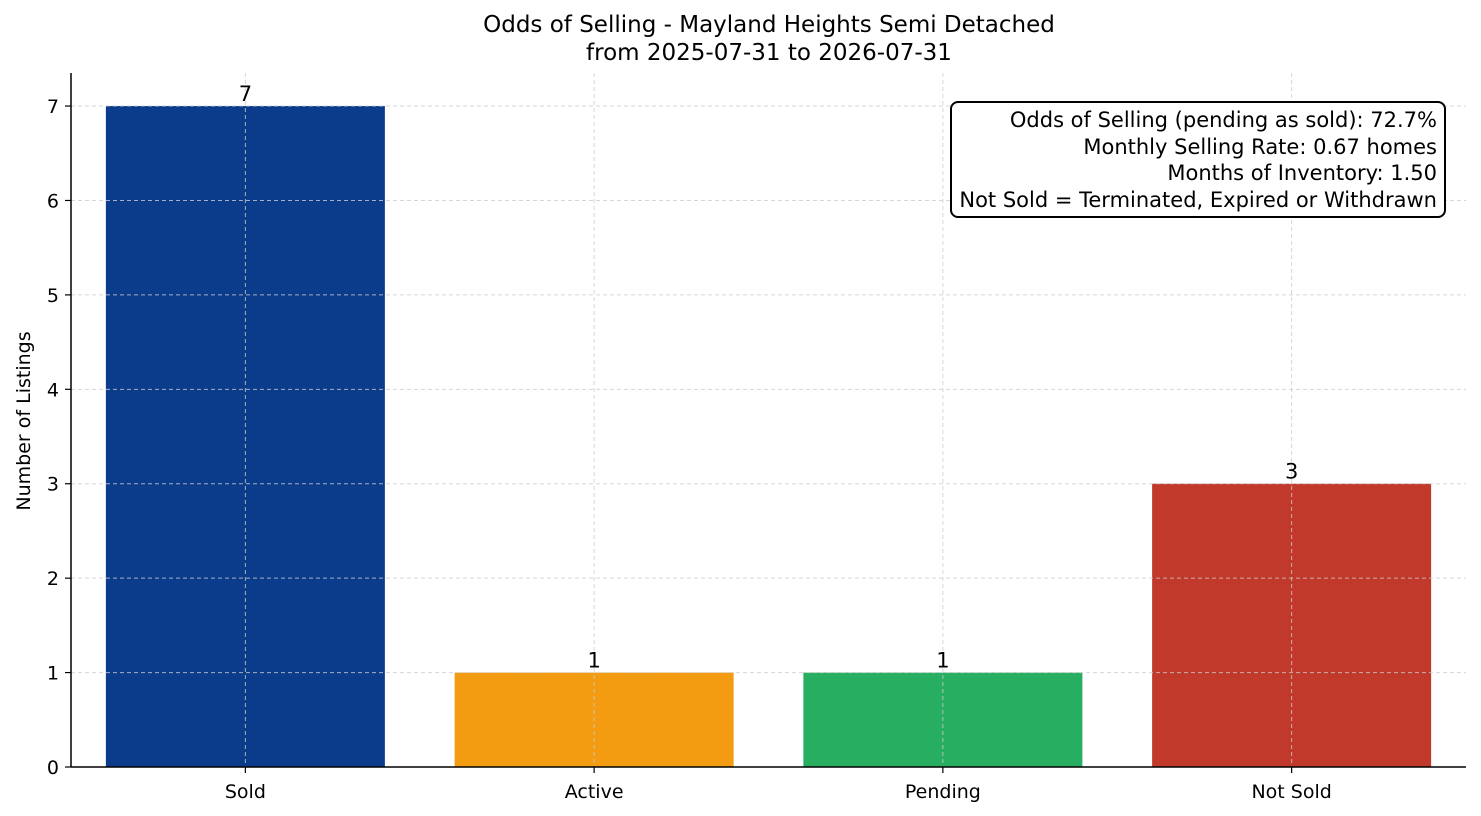 The image size is (1481, 816). I want to click on y-tick-label: 1, so click(53, 674).